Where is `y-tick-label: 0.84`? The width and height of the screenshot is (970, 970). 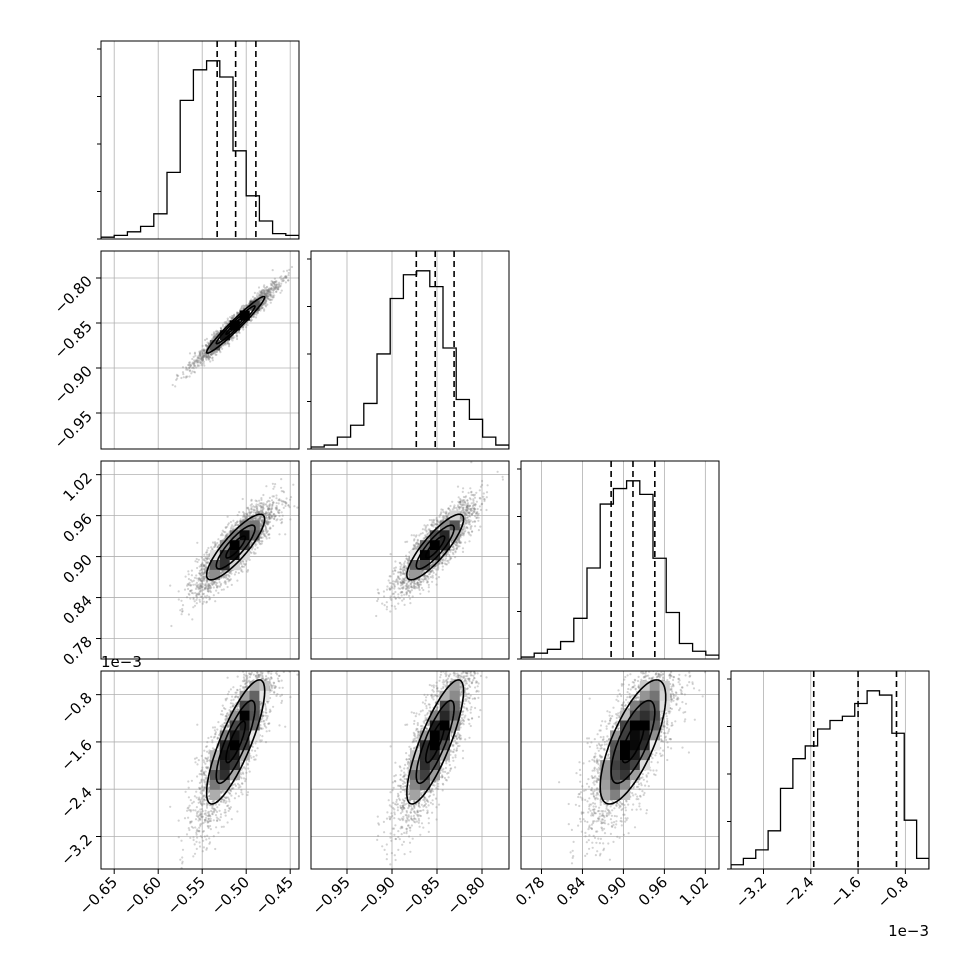
y-tick-label: 0.84 is located at coordinates (77, 610).